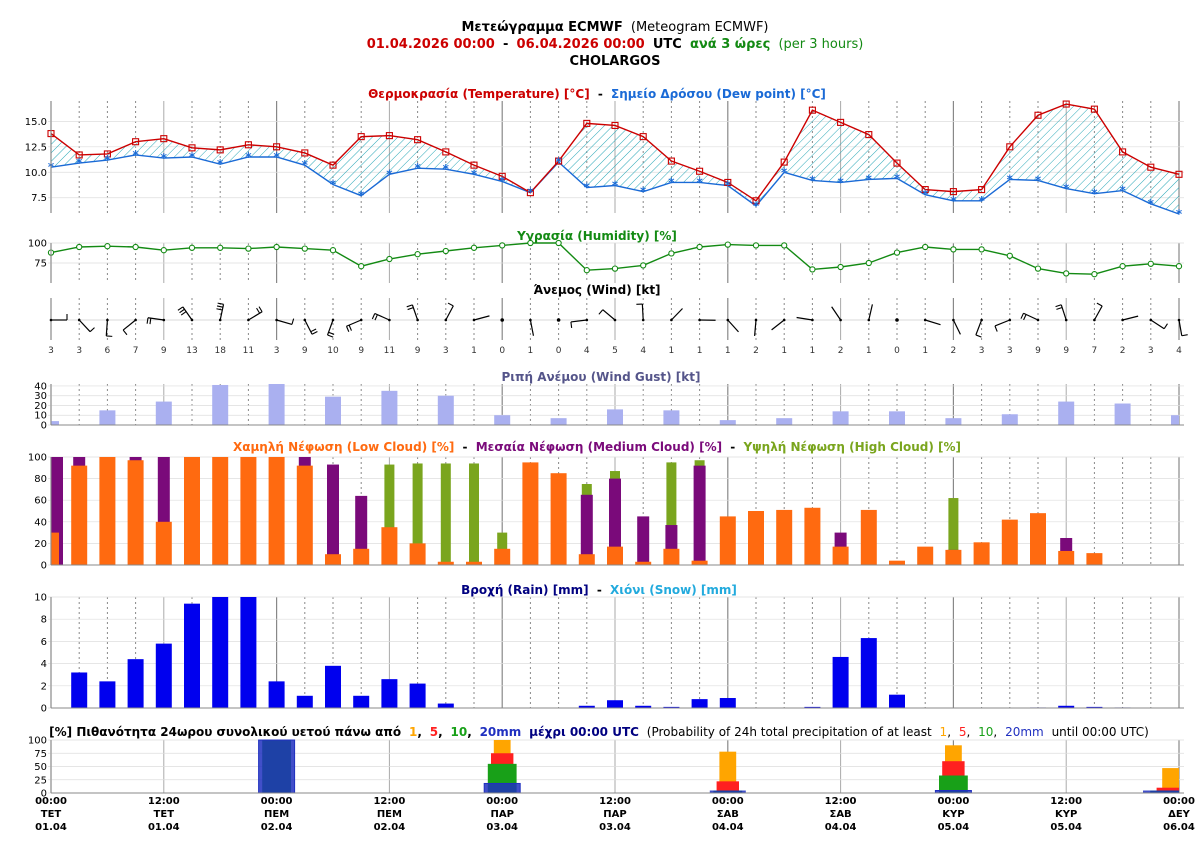 The image size is (1200, 851). I want to click on prob-p20-bar, so click(277, 766).